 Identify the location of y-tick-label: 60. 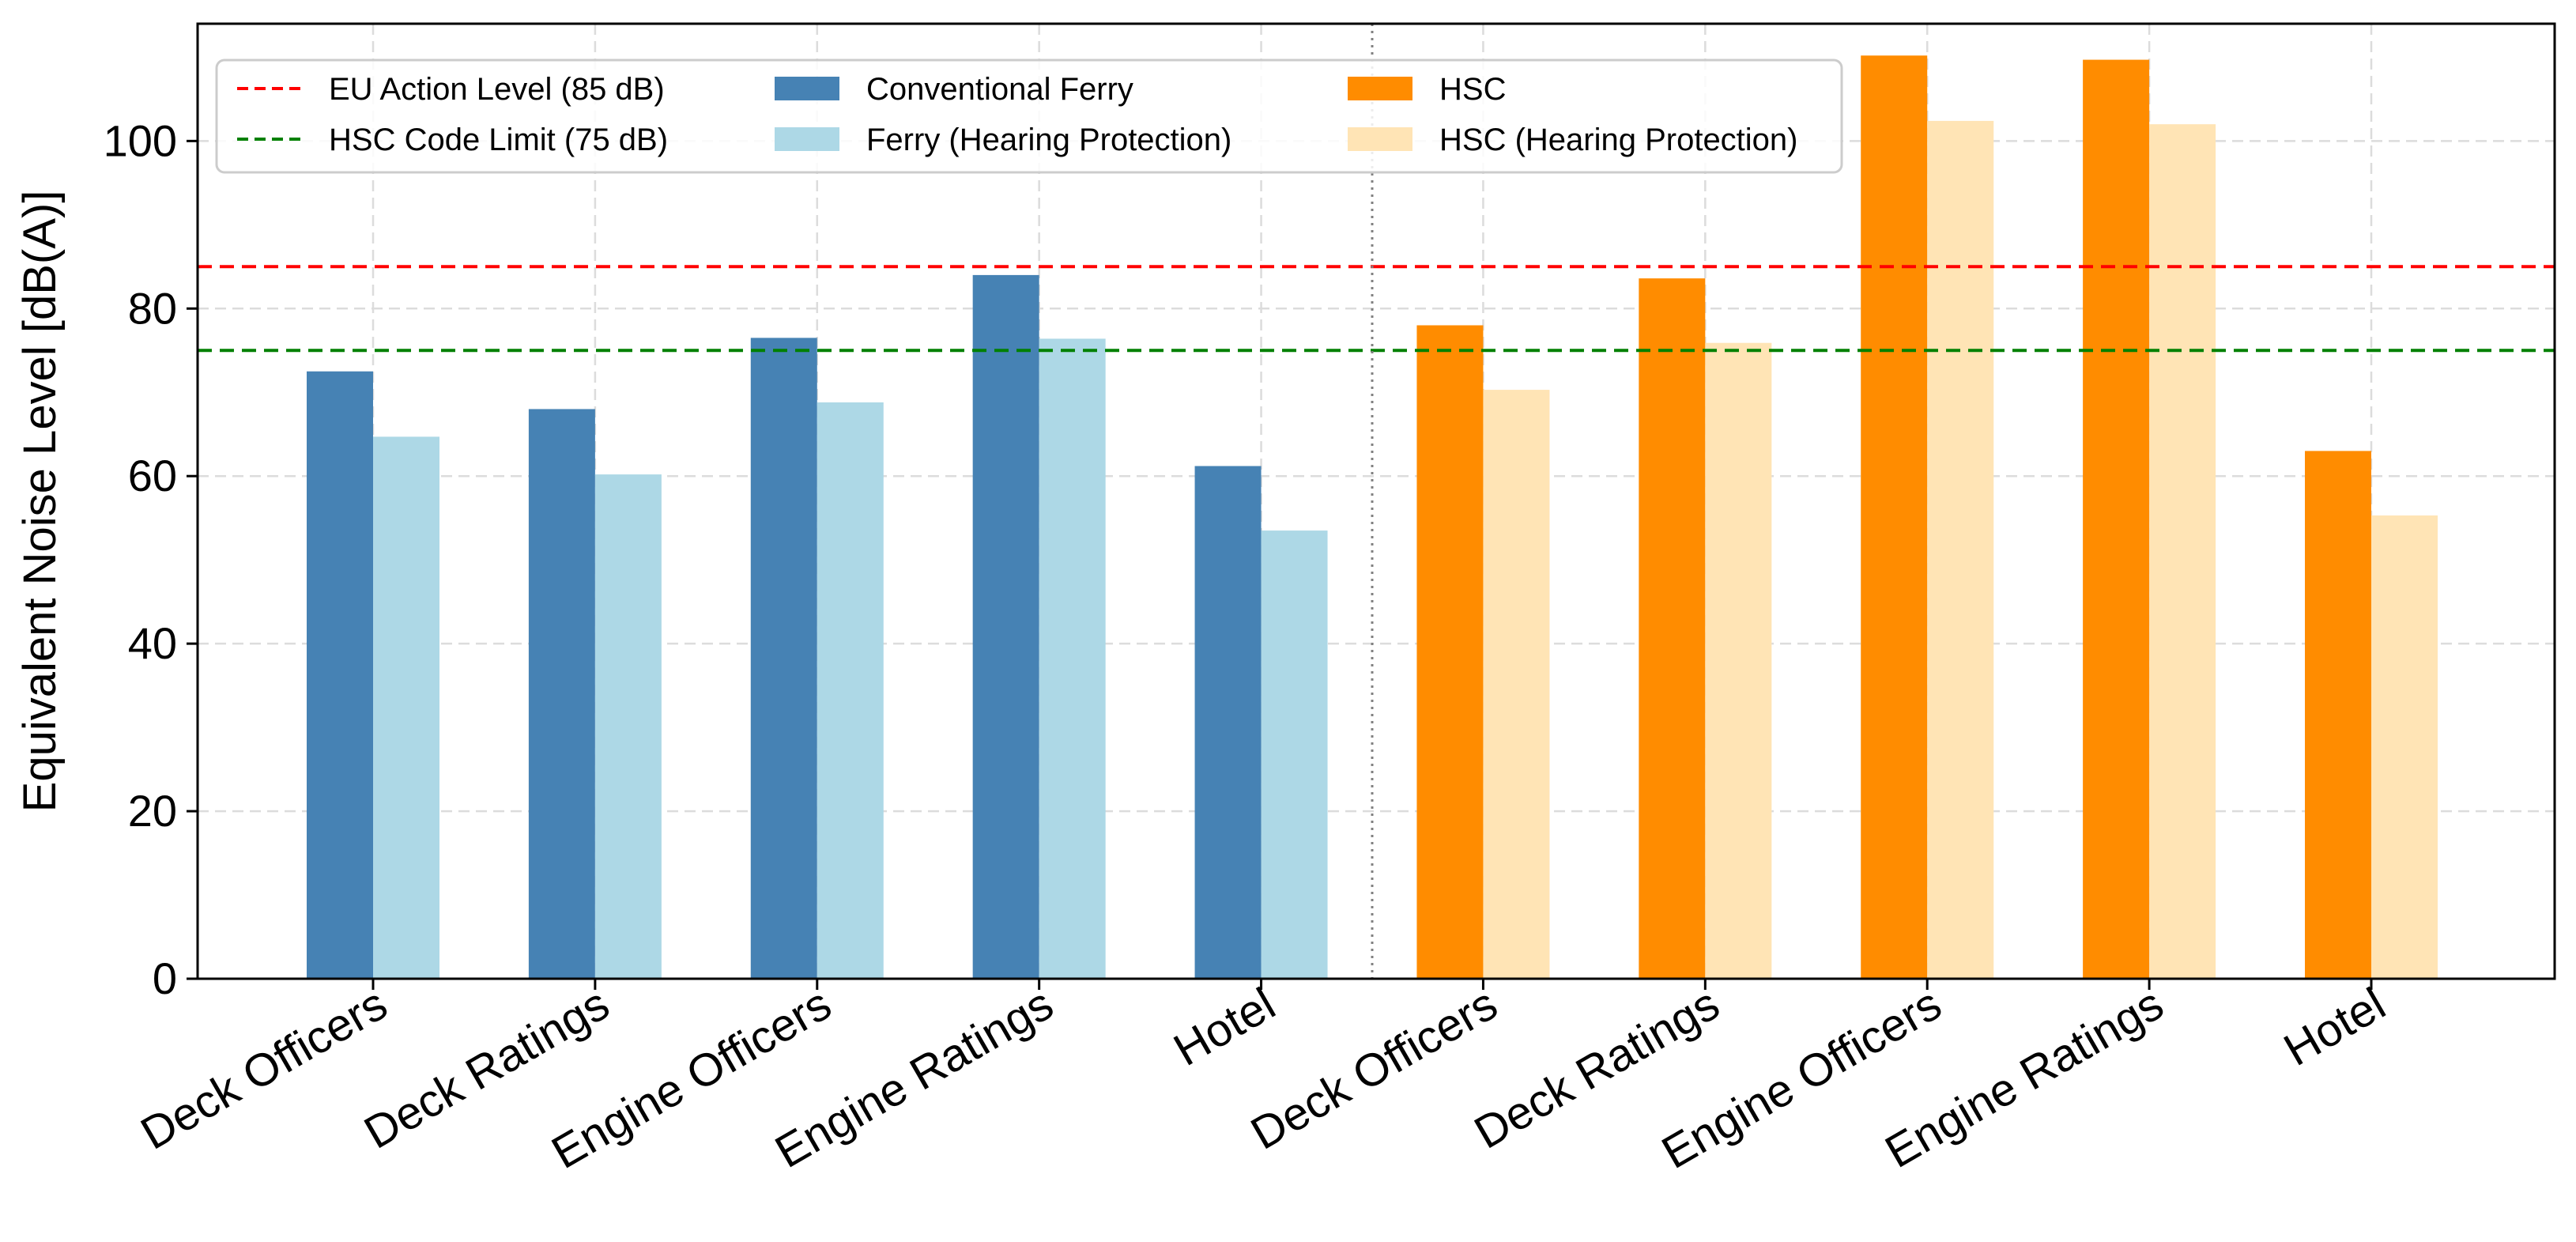
(152, 475).